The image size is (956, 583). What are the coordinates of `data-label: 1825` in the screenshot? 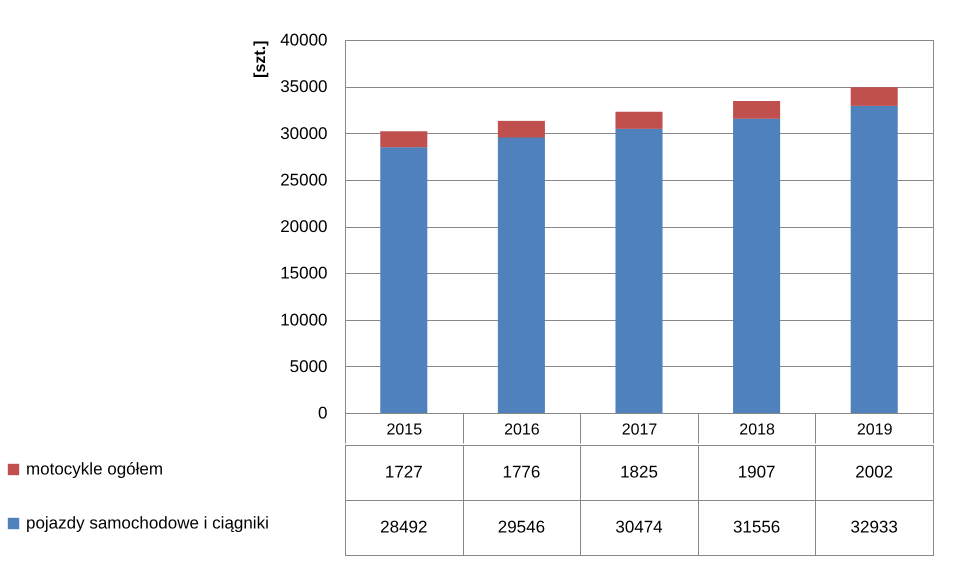 It's located at (639, 472).